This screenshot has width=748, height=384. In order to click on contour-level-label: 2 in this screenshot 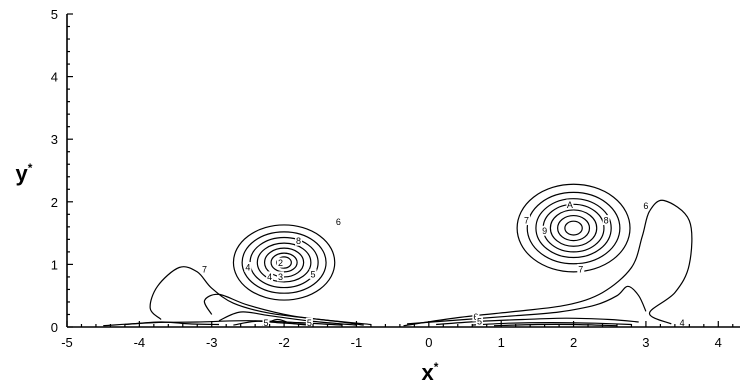, I will do `click(280, 263)`.